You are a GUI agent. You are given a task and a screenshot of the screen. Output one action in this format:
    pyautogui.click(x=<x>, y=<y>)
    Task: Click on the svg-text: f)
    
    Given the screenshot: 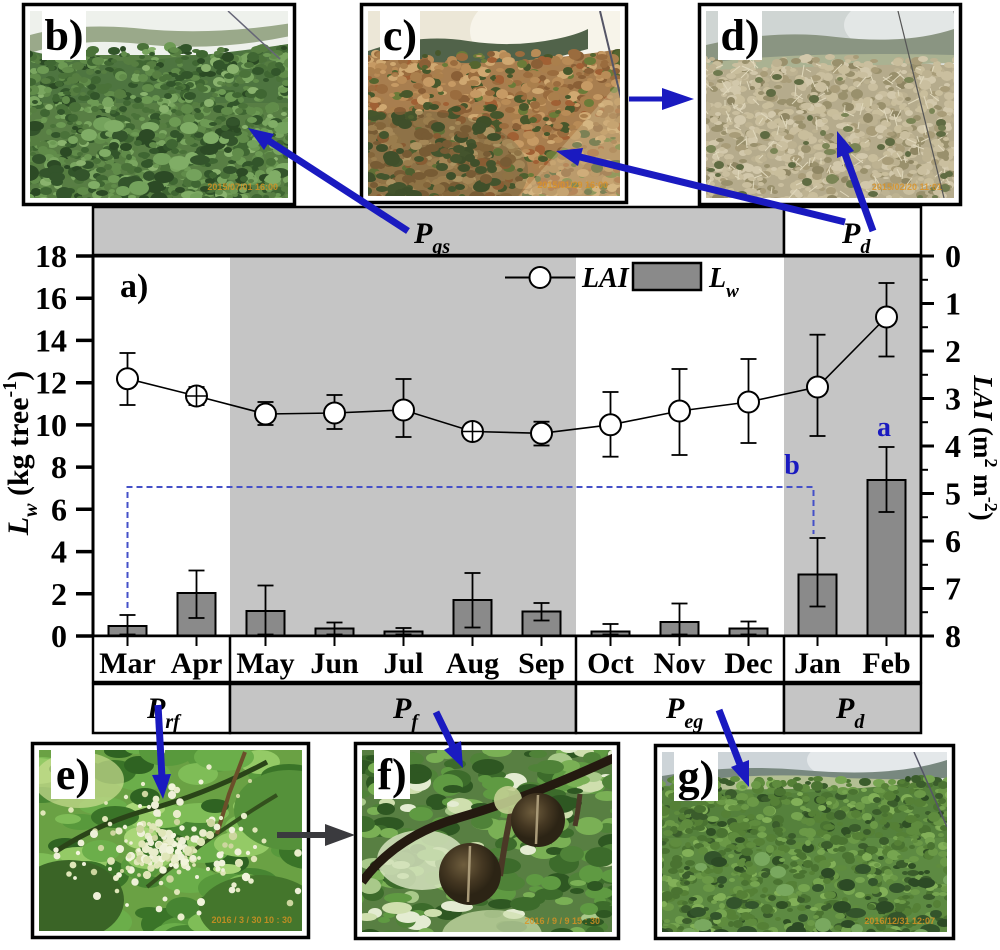 What is the action you would take?
    pyautogui.click(x=391, y=774)
    